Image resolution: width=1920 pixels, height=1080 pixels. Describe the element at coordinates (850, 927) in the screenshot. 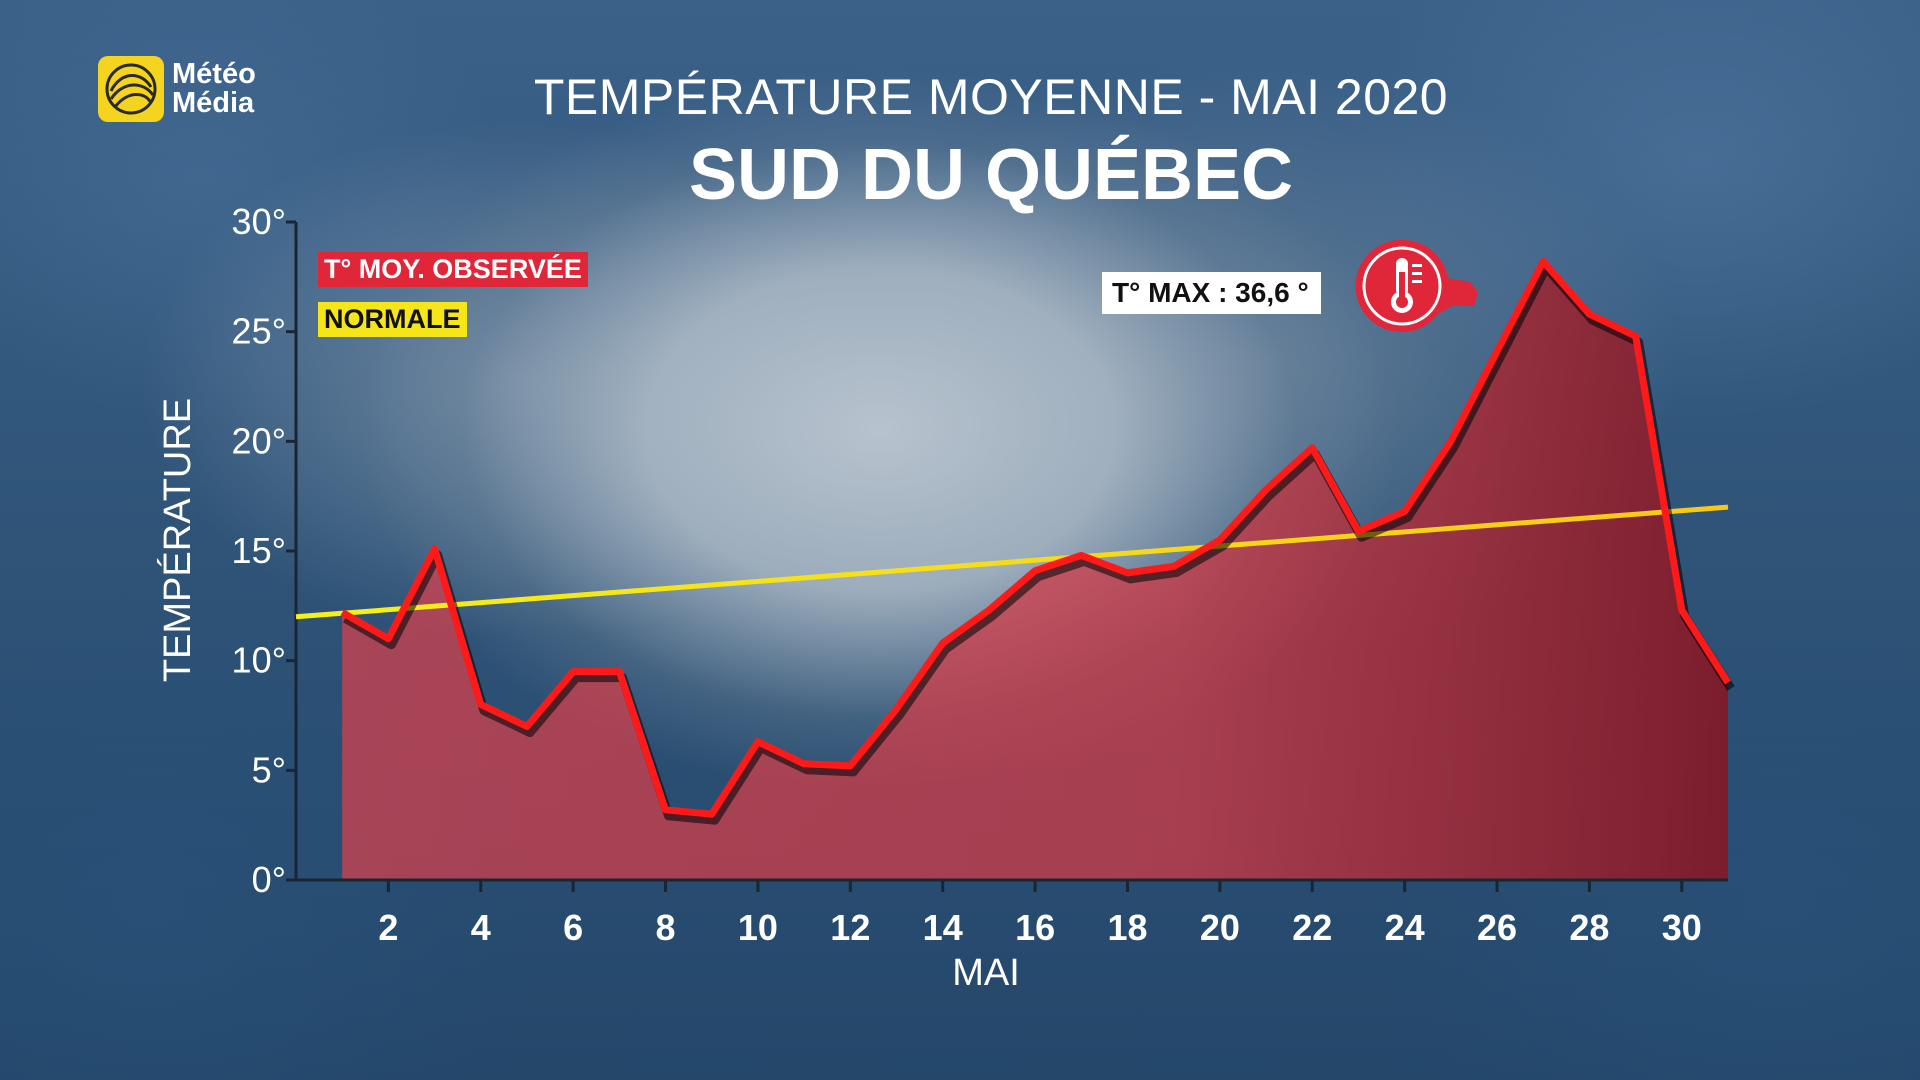

I see `x-tick-label: 12` at that location.